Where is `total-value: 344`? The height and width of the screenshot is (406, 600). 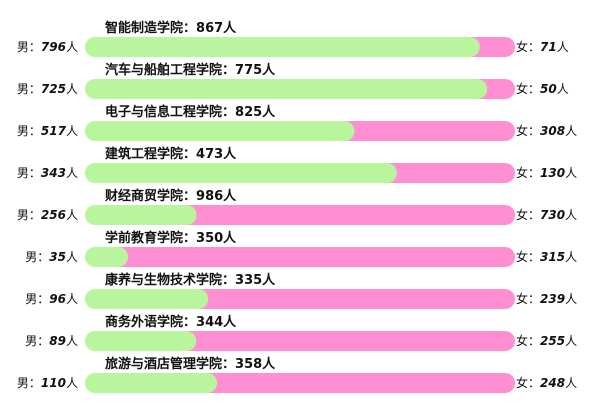 total-value: 344 is located at coordinates (209, 322).